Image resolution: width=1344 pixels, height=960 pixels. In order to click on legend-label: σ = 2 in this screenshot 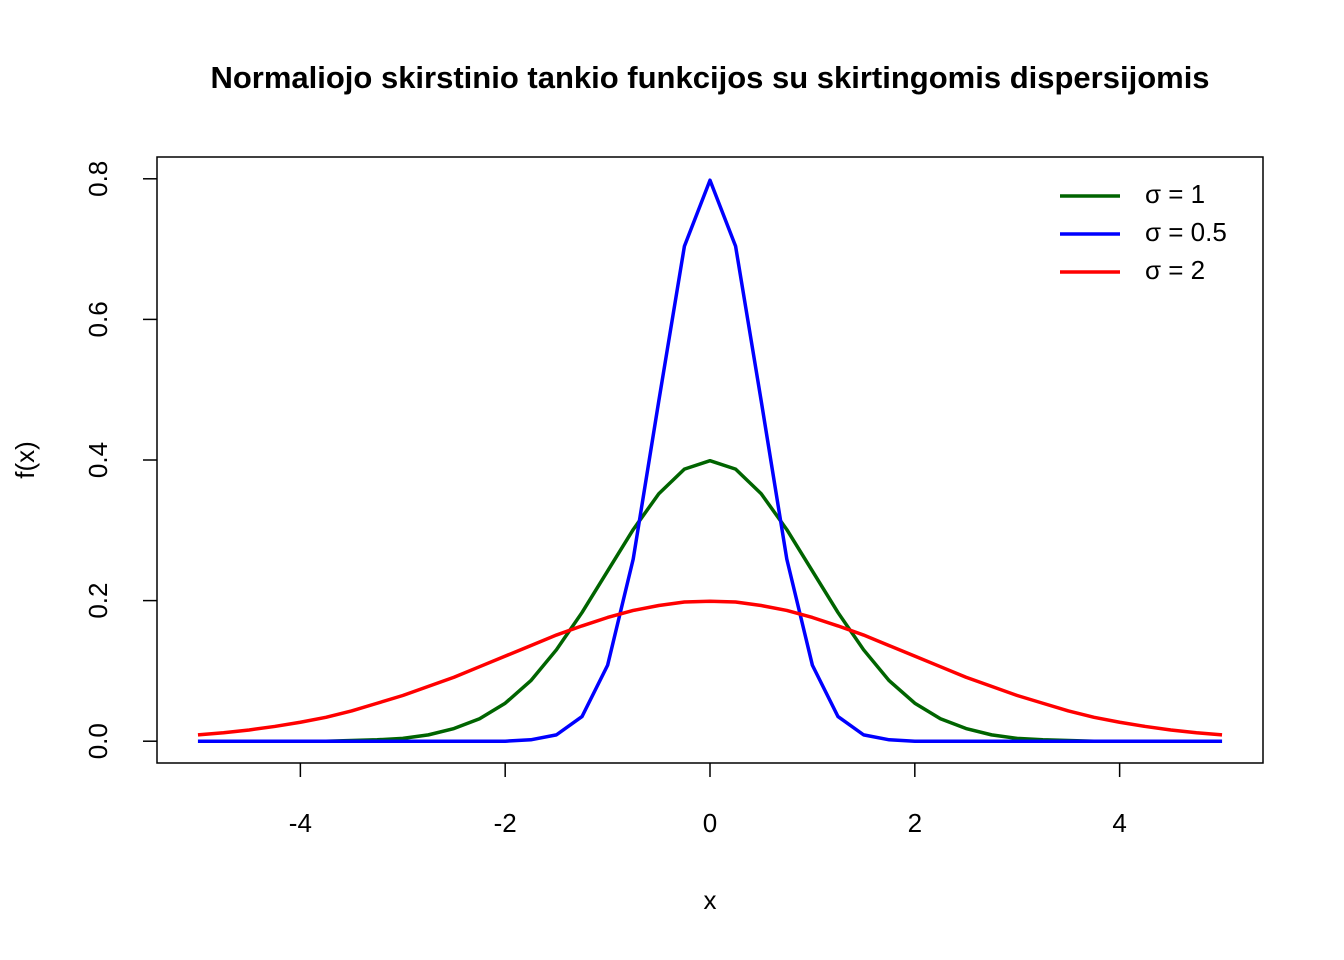, I will do `click(1175, 270)`.